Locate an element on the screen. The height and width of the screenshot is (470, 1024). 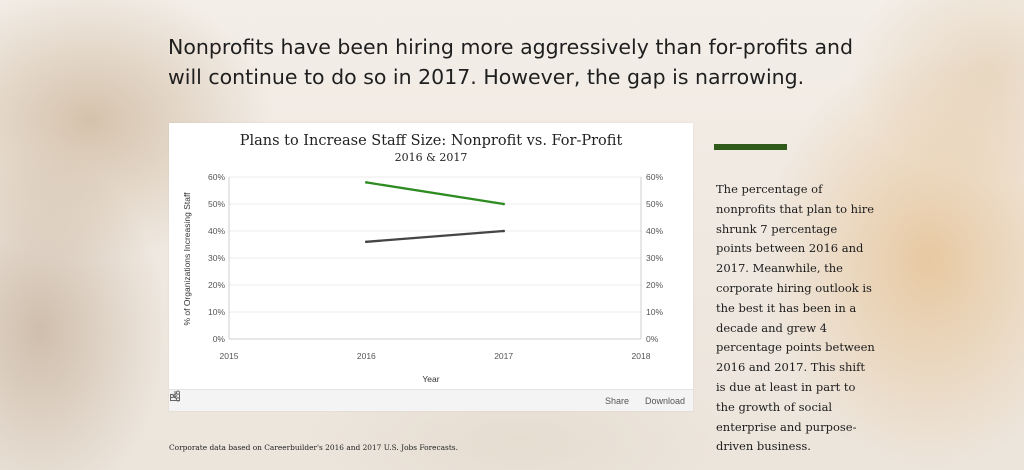
share-label: Share is located at coordinates (616, 400).